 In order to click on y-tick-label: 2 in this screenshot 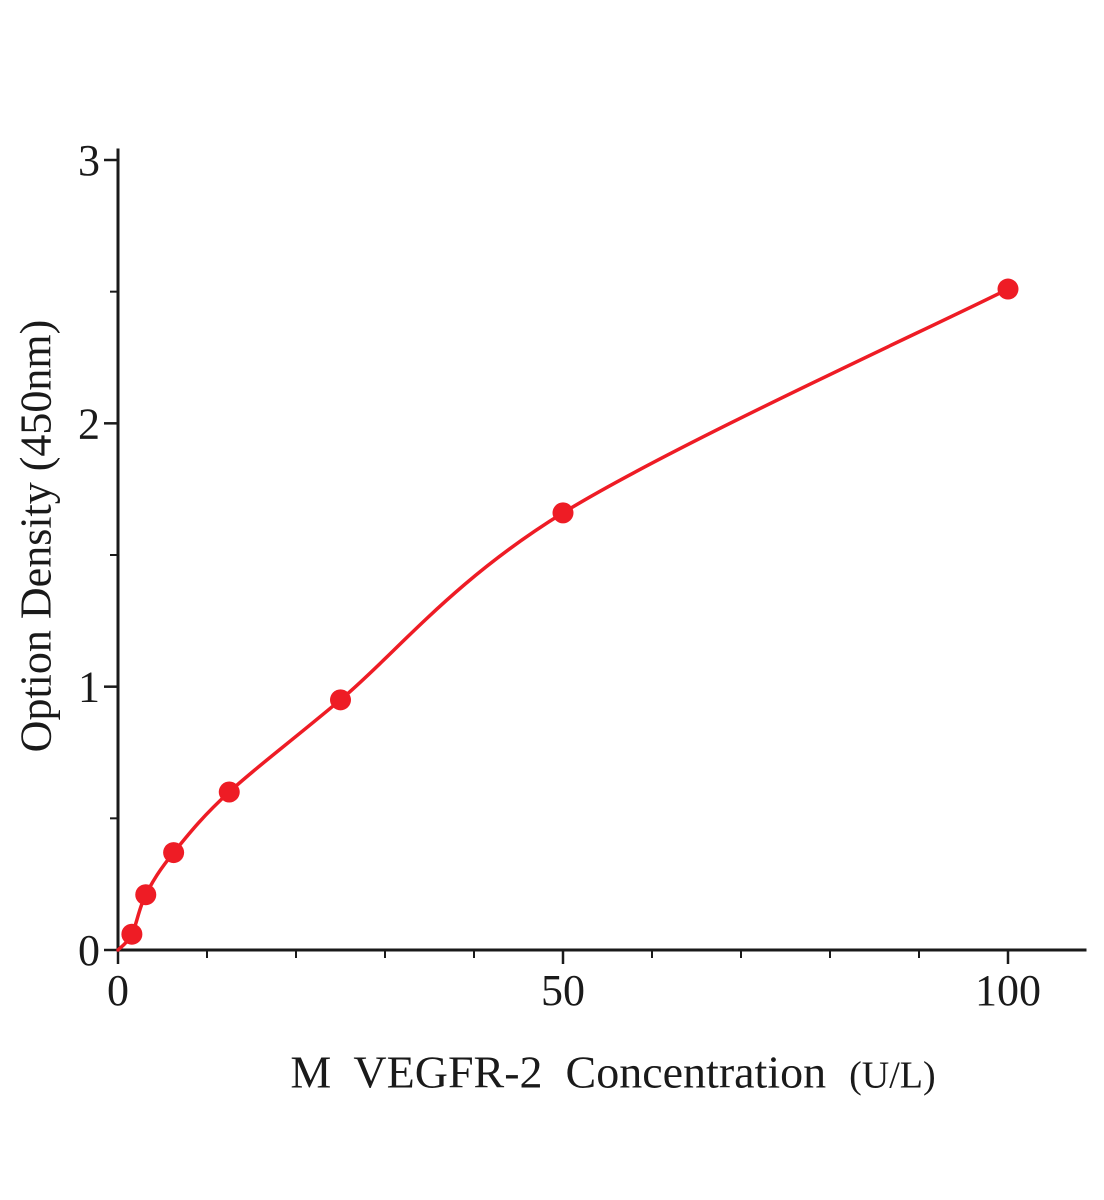, I will do `click(89, 423)`.